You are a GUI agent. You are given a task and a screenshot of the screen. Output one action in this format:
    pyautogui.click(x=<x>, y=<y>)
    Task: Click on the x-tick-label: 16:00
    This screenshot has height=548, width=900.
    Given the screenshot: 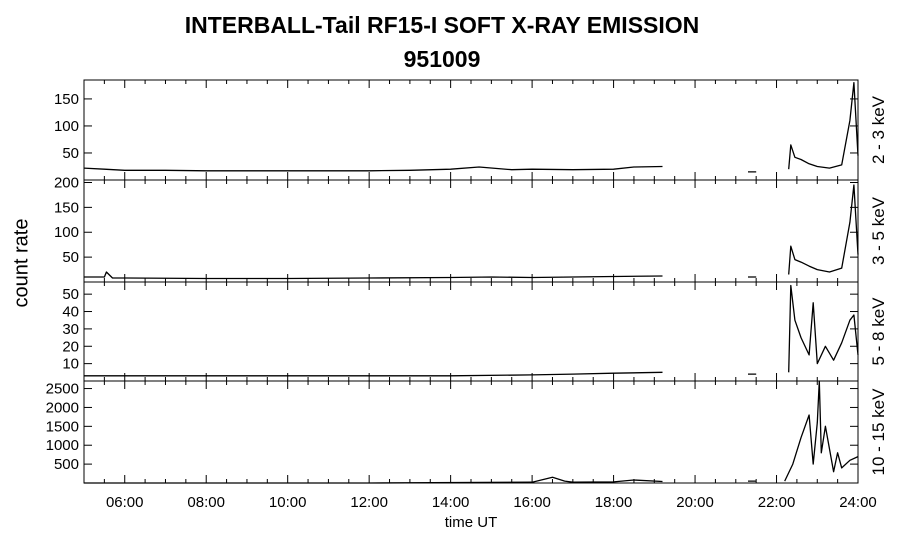 What is the action you would take?
    pyautogui.click(x=532, y=502)
    